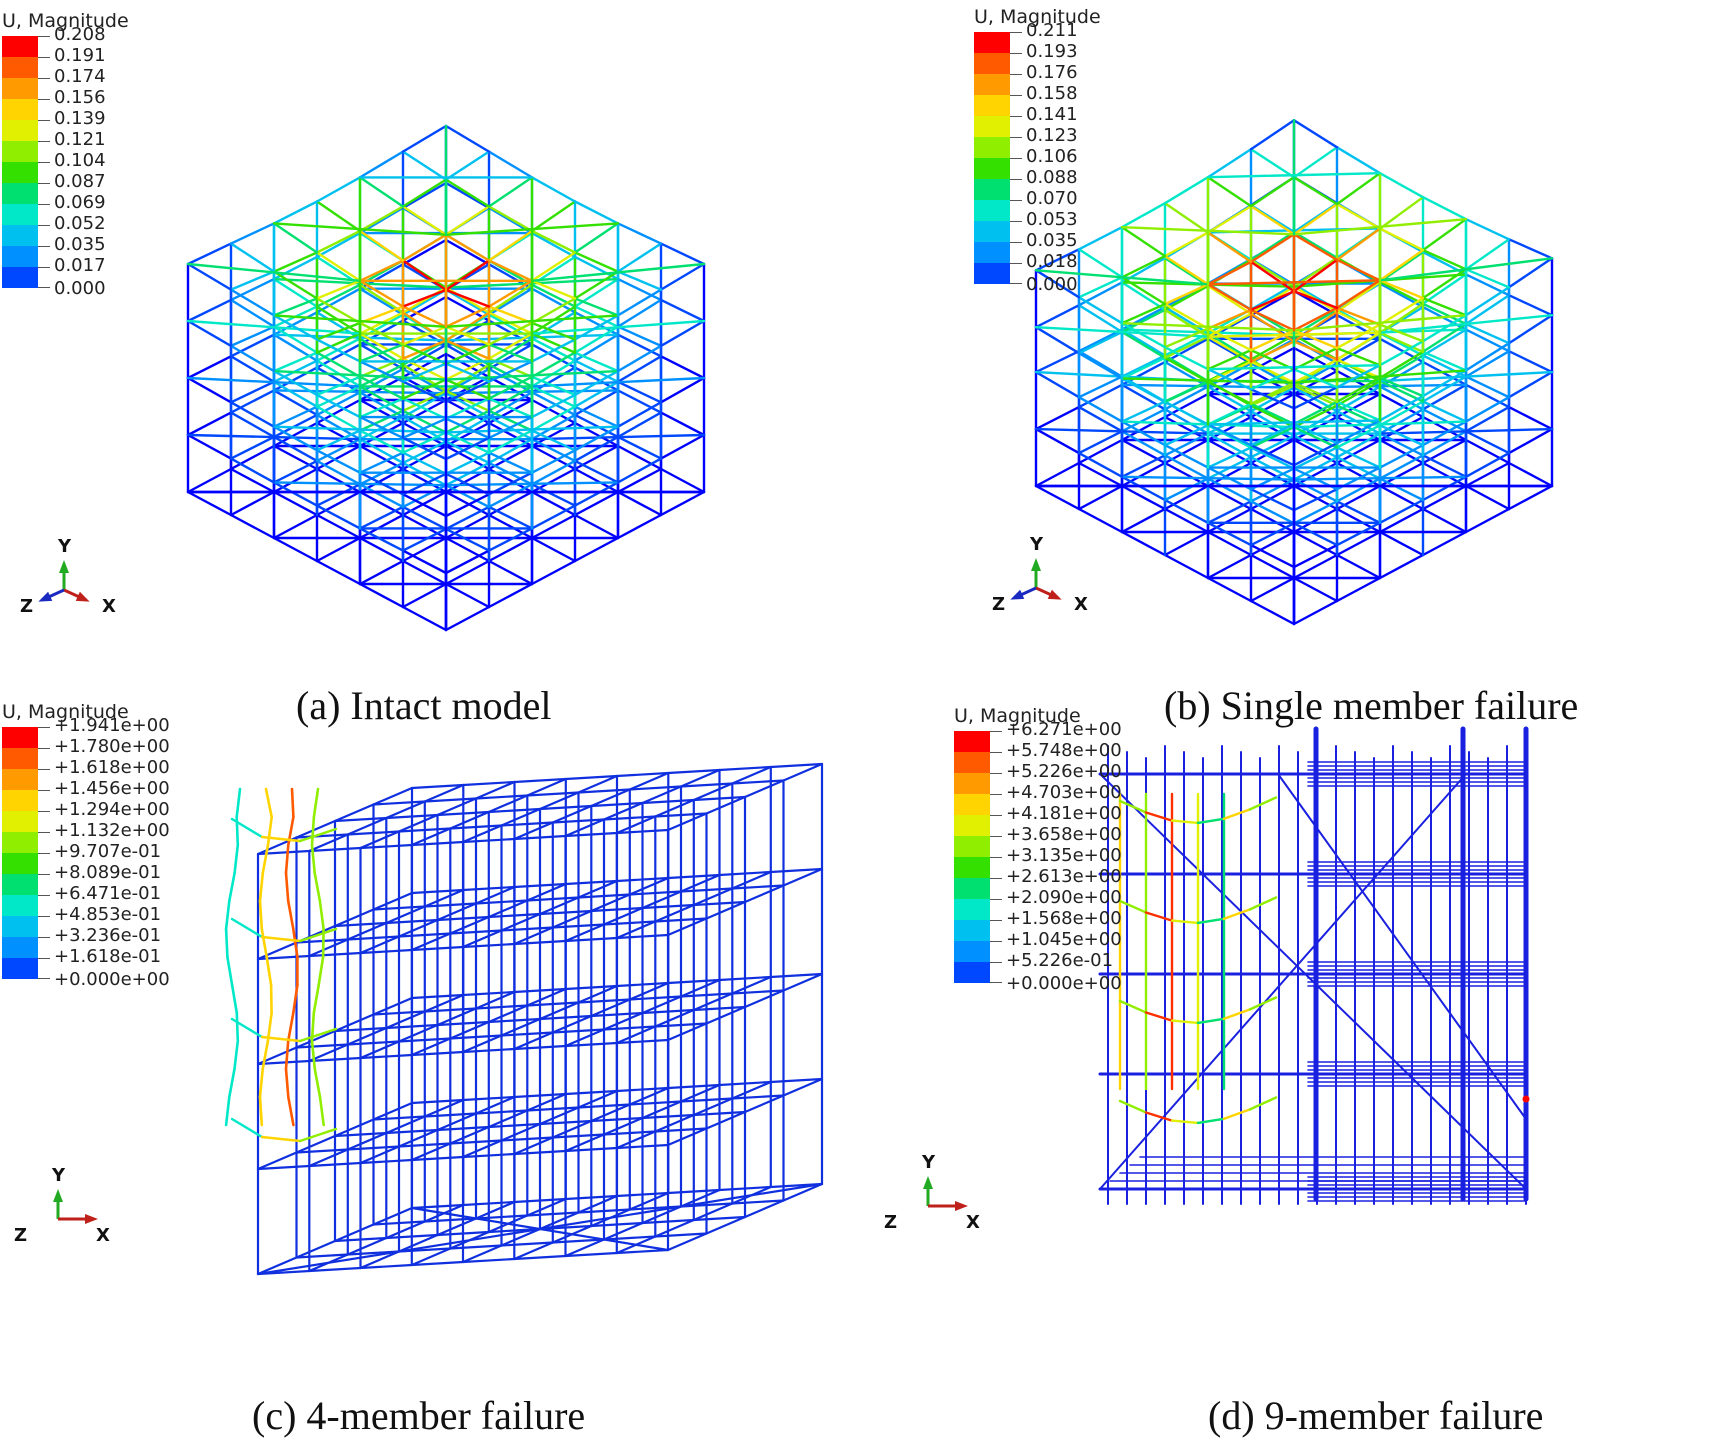  Describe the element at coordinates (64, 546) in the screenshot. I see `axis-label: Y` at that location.